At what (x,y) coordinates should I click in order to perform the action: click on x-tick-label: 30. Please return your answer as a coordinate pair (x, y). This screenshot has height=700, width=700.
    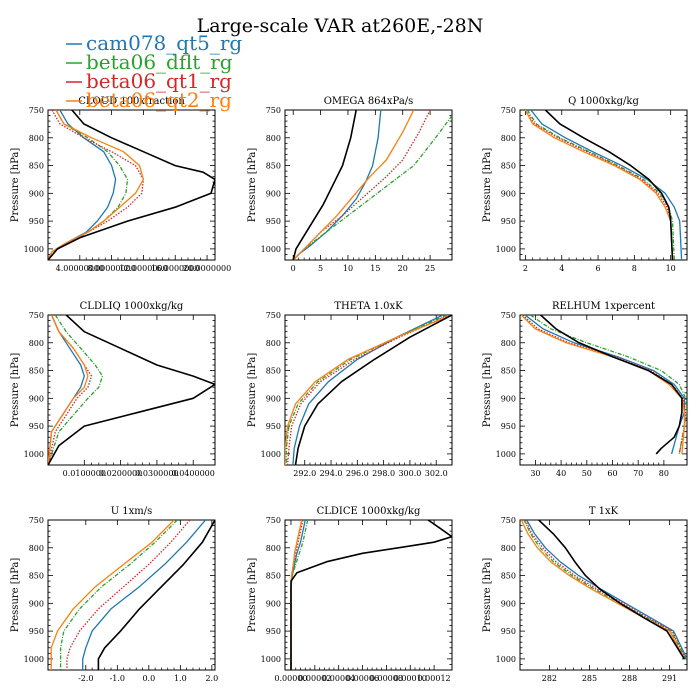
    Looking at the image, I should click on (535, 473).